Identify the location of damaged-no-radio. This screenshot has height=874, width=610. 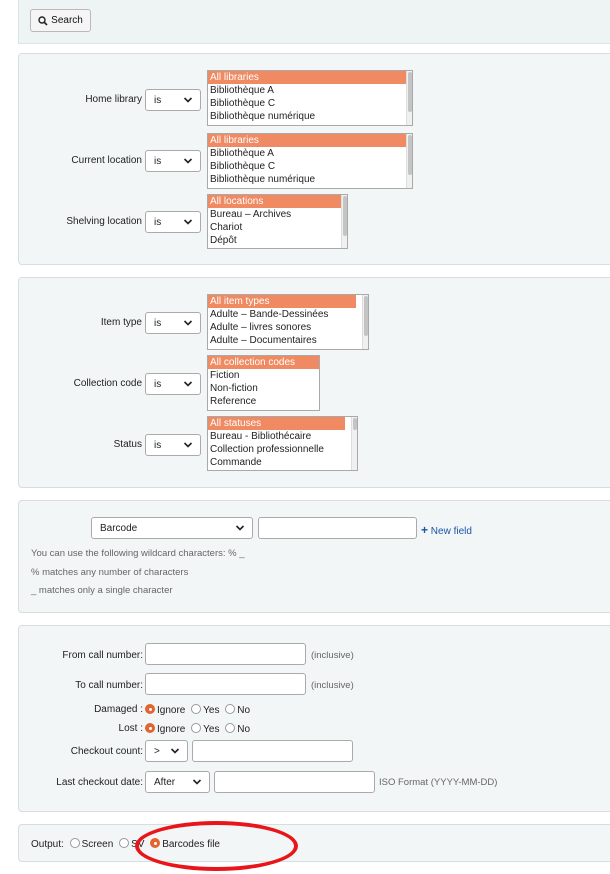
(230, 709).